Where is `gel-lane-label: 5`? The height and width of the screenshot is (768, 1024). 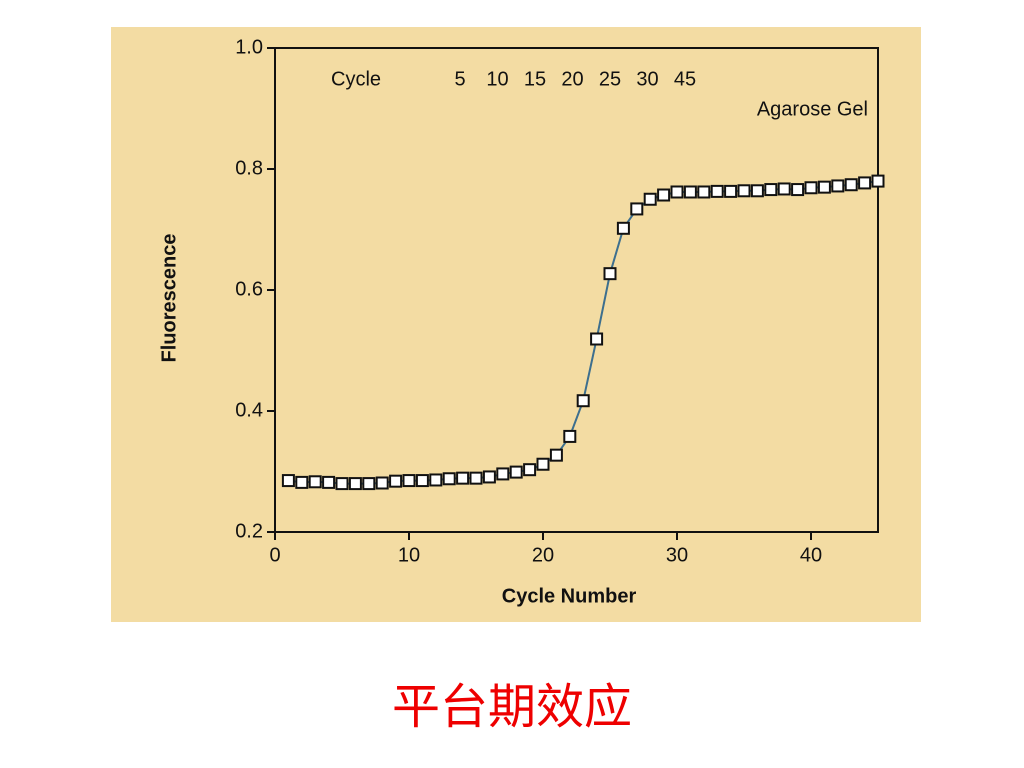 gel-lane-label: 5 is located at coordinates (459, 79).